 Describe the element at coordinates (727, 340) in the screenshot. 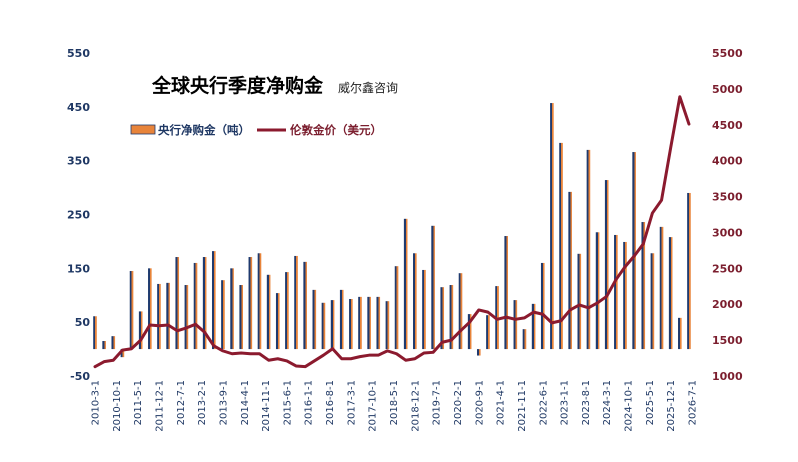

I see `right-axis-tick-label: 1500` at that location.